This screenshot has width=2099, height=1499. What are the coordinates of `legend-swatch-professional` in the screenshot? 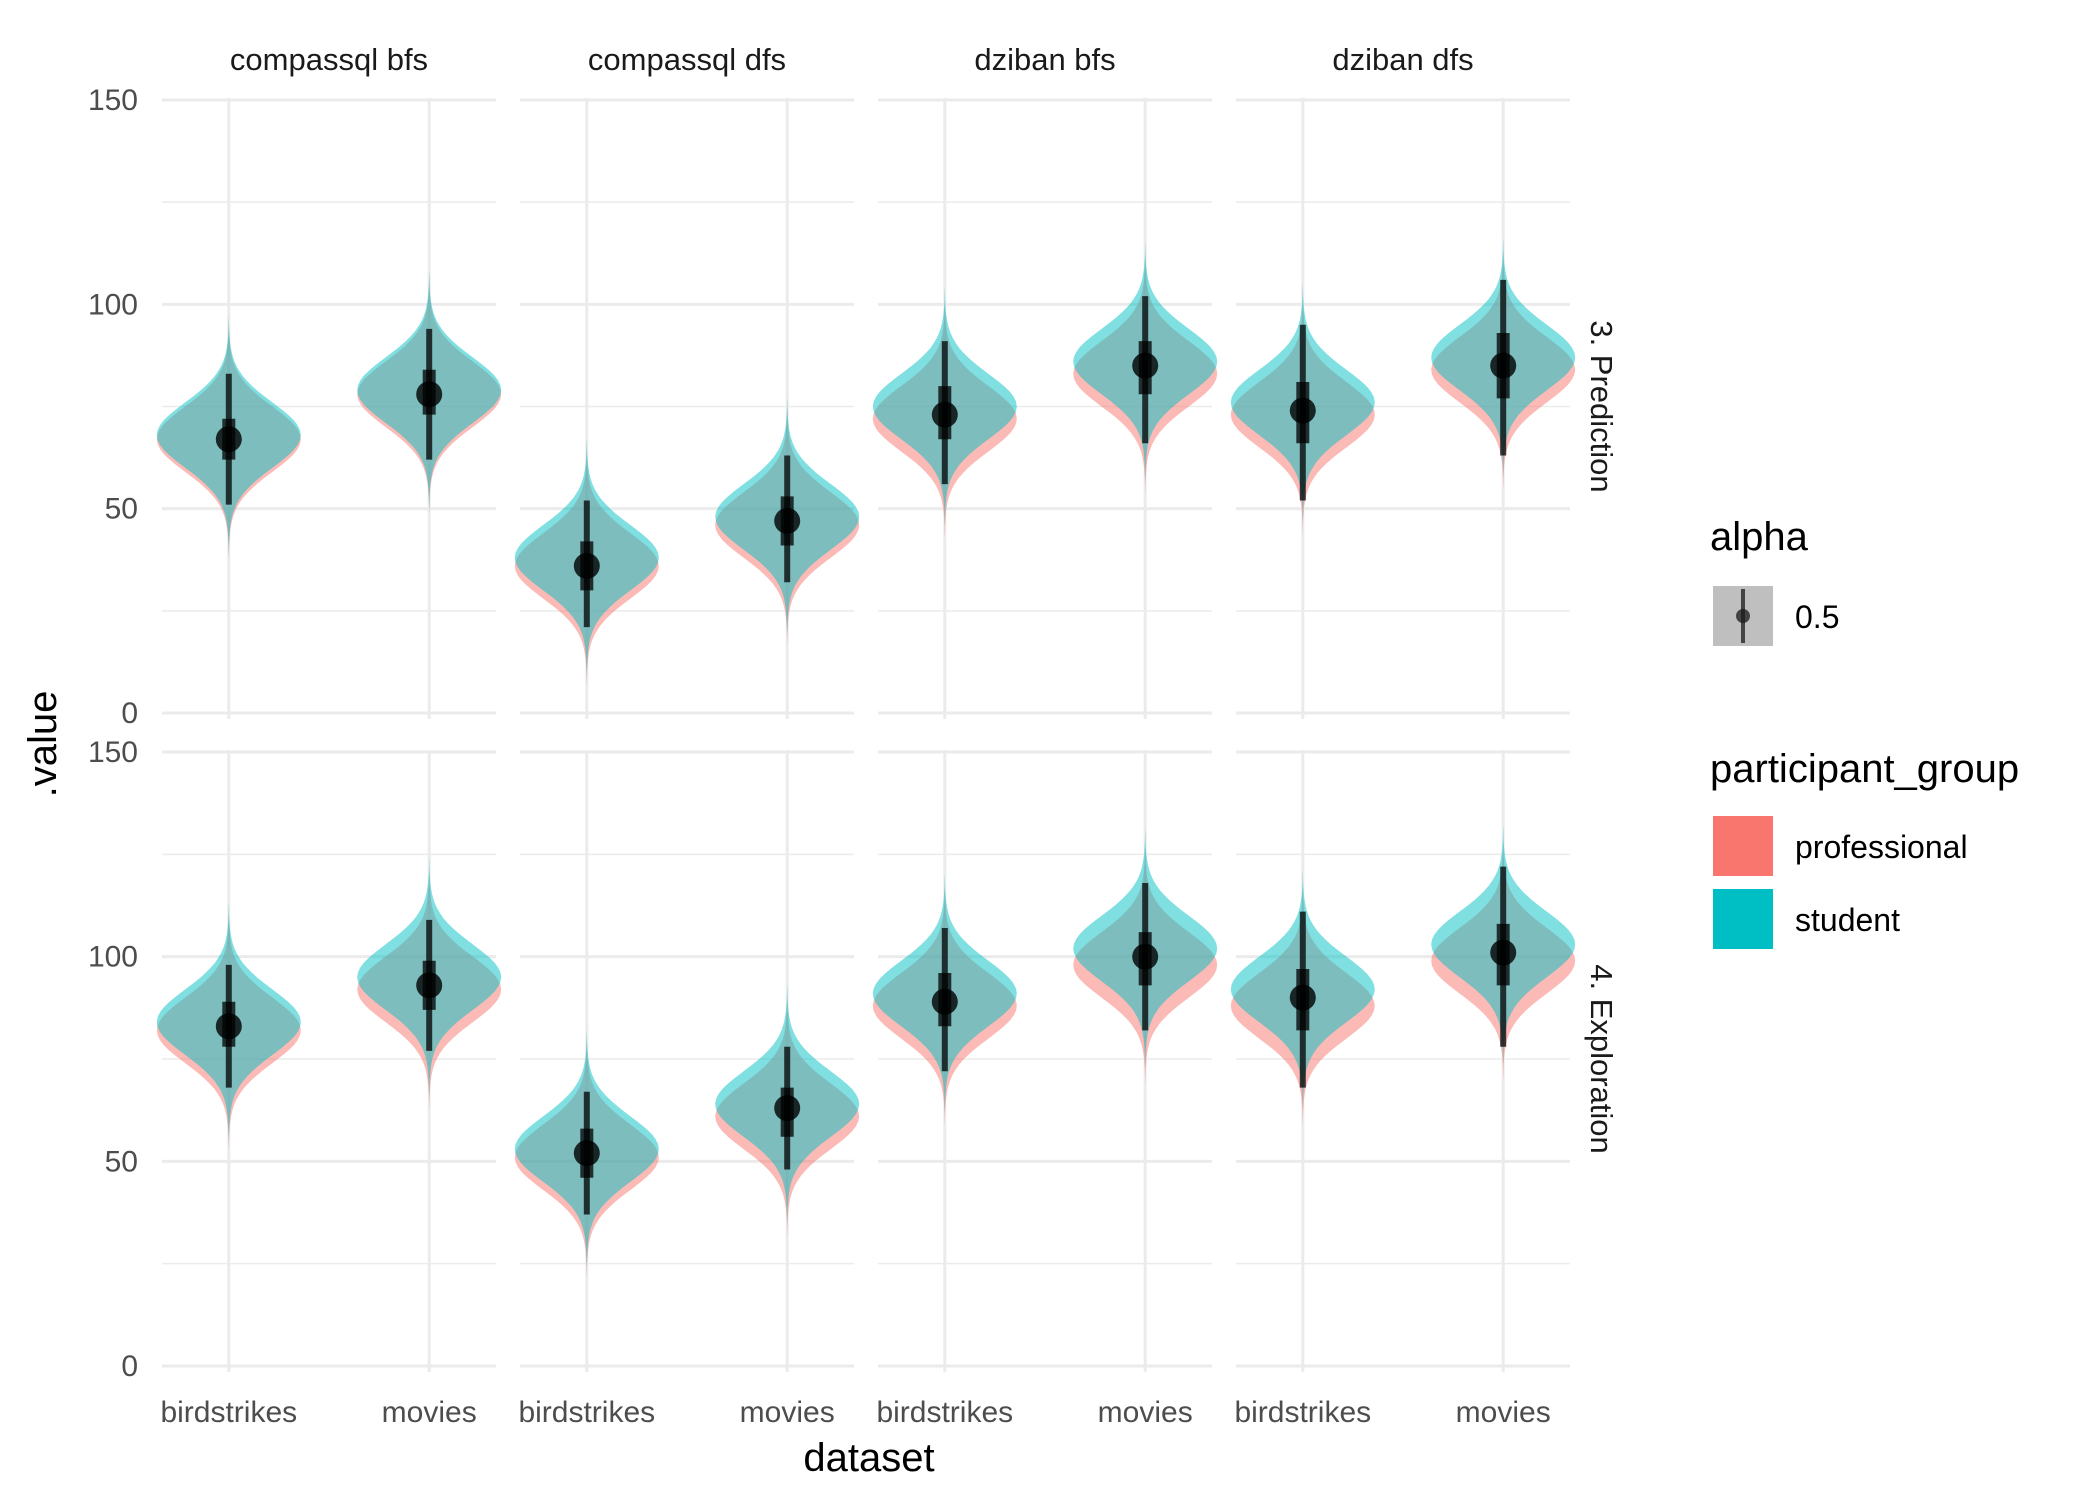 It's located at (1743, 846).